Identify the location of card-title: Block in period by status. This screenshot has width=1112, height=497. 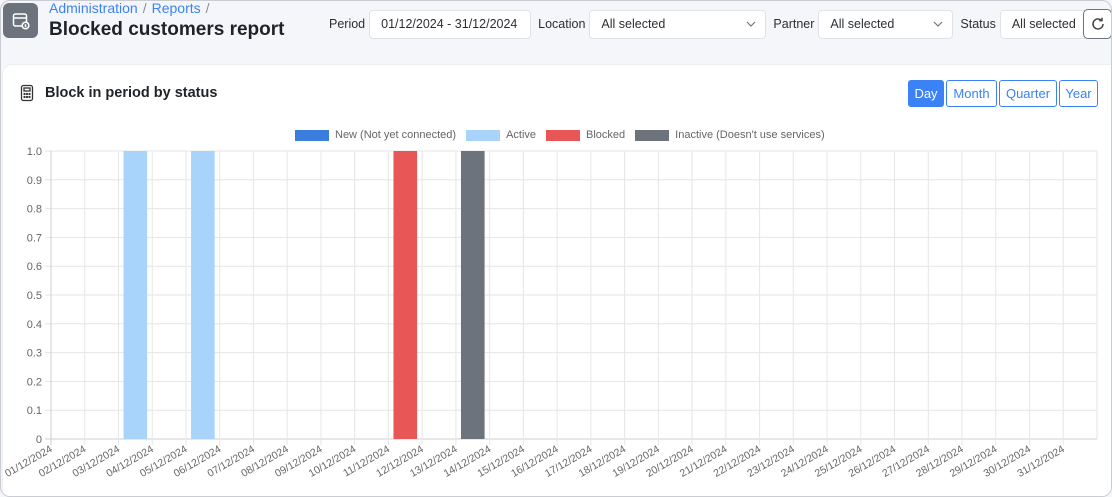
(131, 93).